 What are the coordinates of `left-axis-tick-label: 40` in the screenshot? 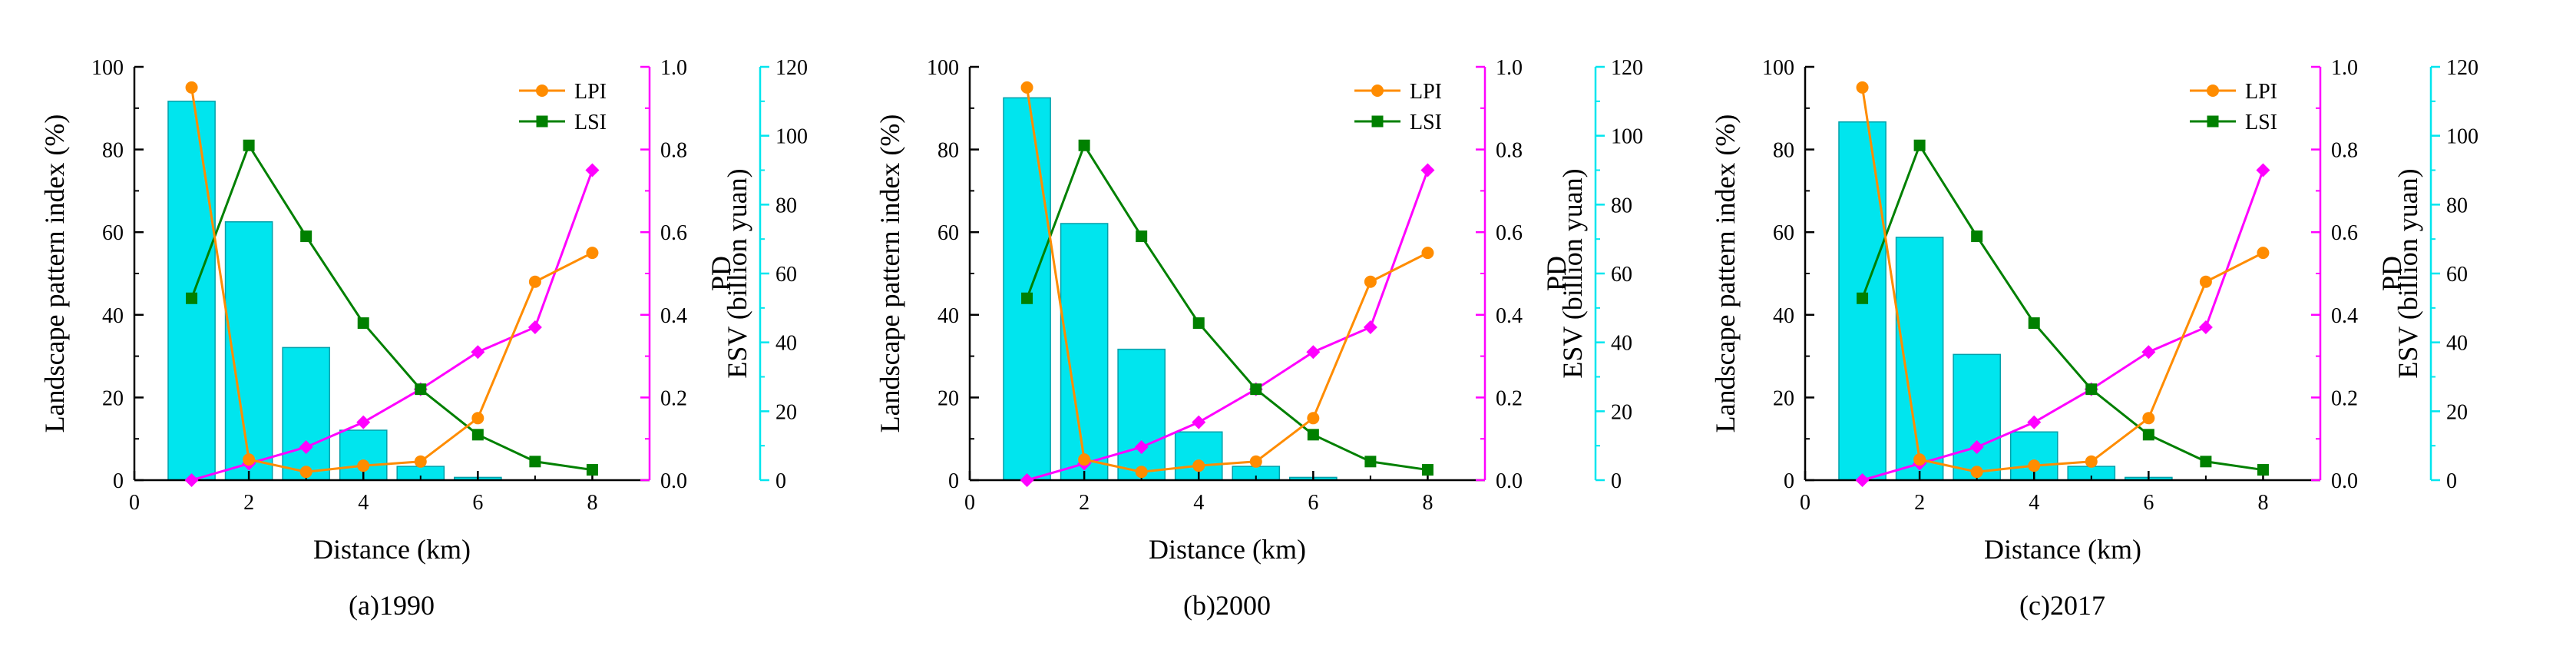 It's located at (948, 316).